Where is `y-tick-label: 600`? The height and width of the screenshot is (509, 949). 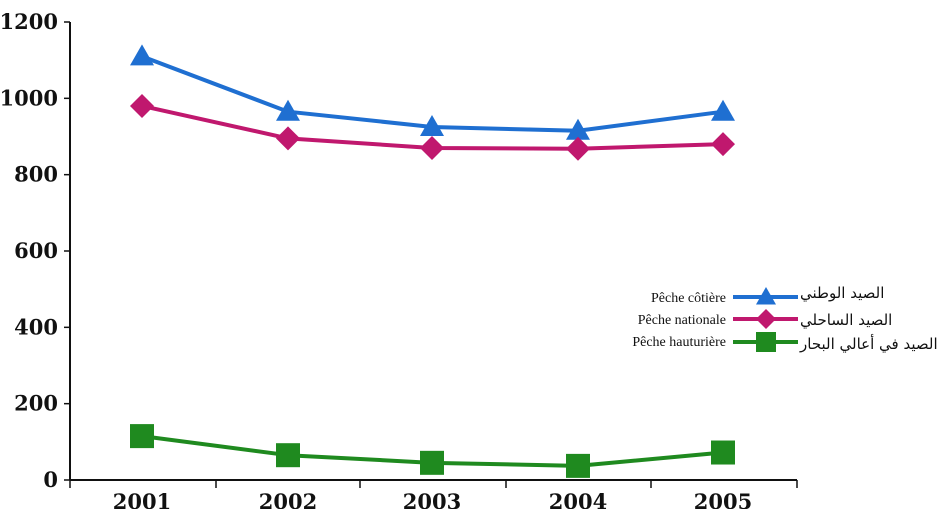
y-tick-label: 600 is located at coordinates (36, 250).